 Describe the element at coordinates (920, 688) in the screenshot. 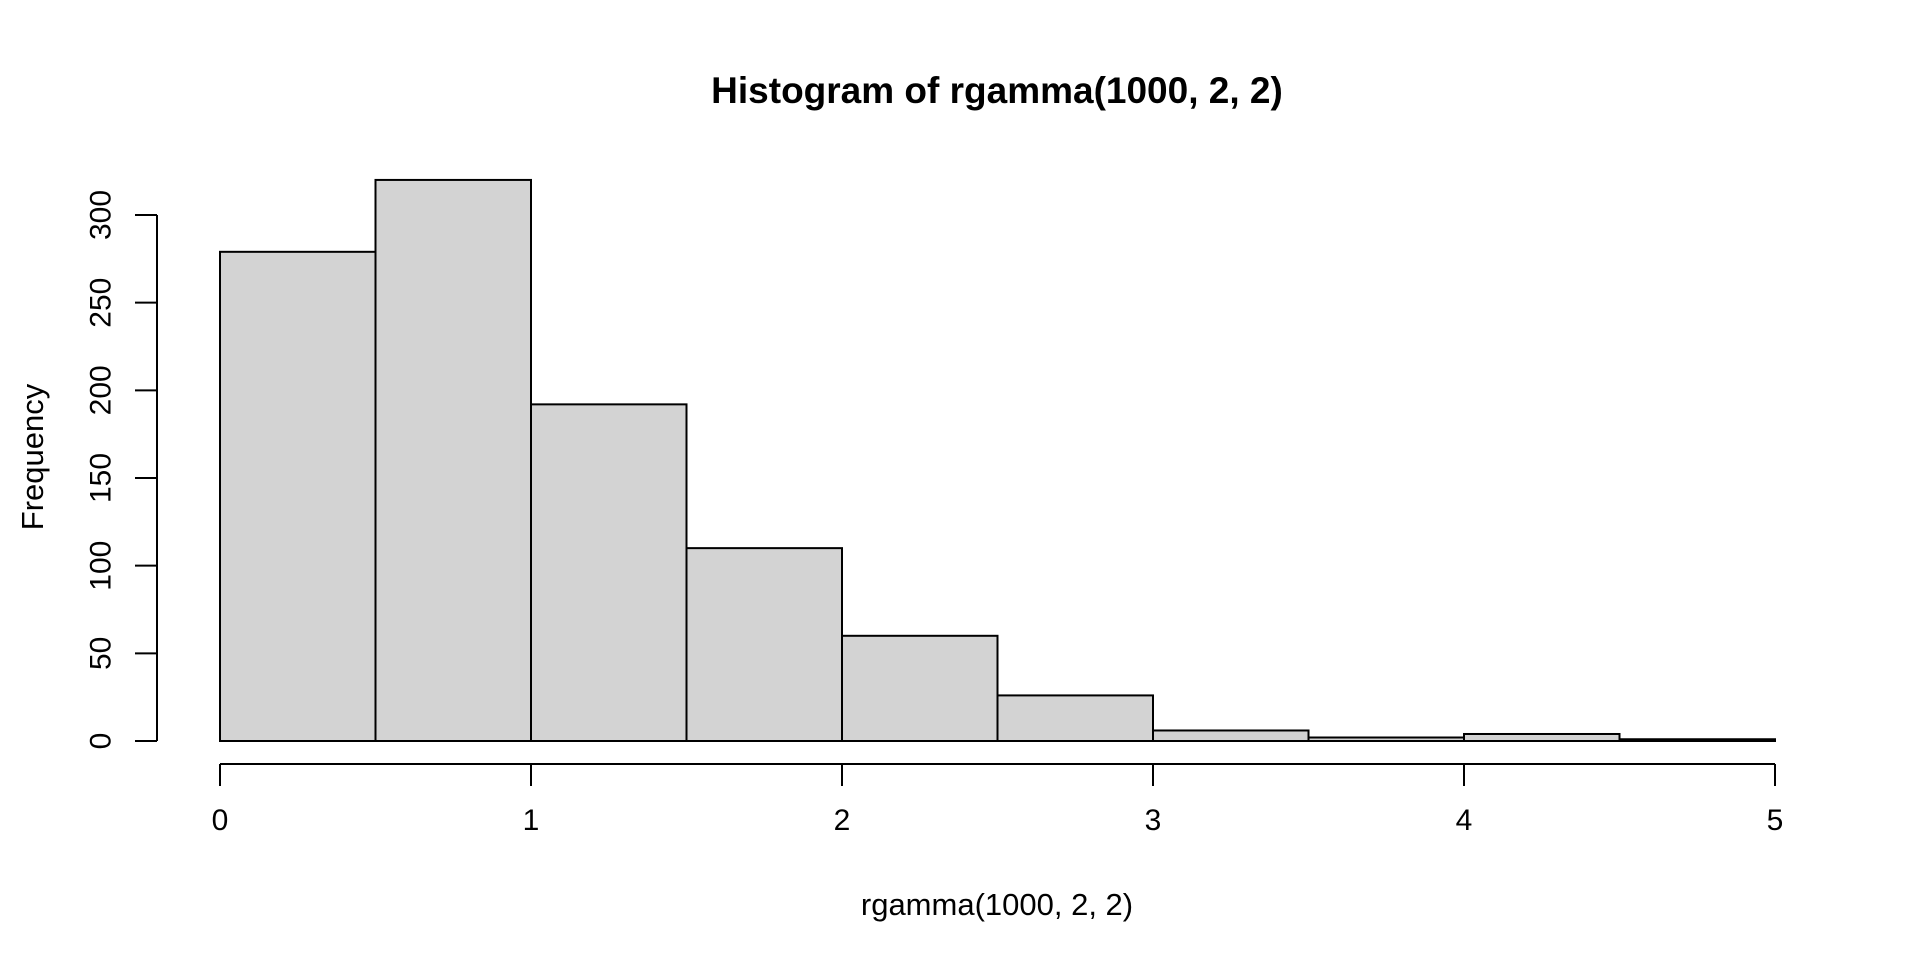

I see `histogram-bar-2-2.5` at that location.